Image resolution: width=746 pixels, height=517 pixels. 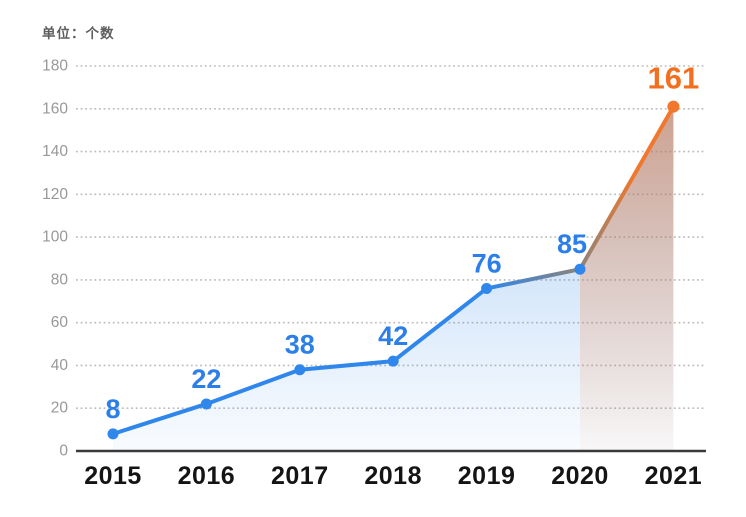 I want to click on y-tick-label: 180, so click(x=55, y=66).